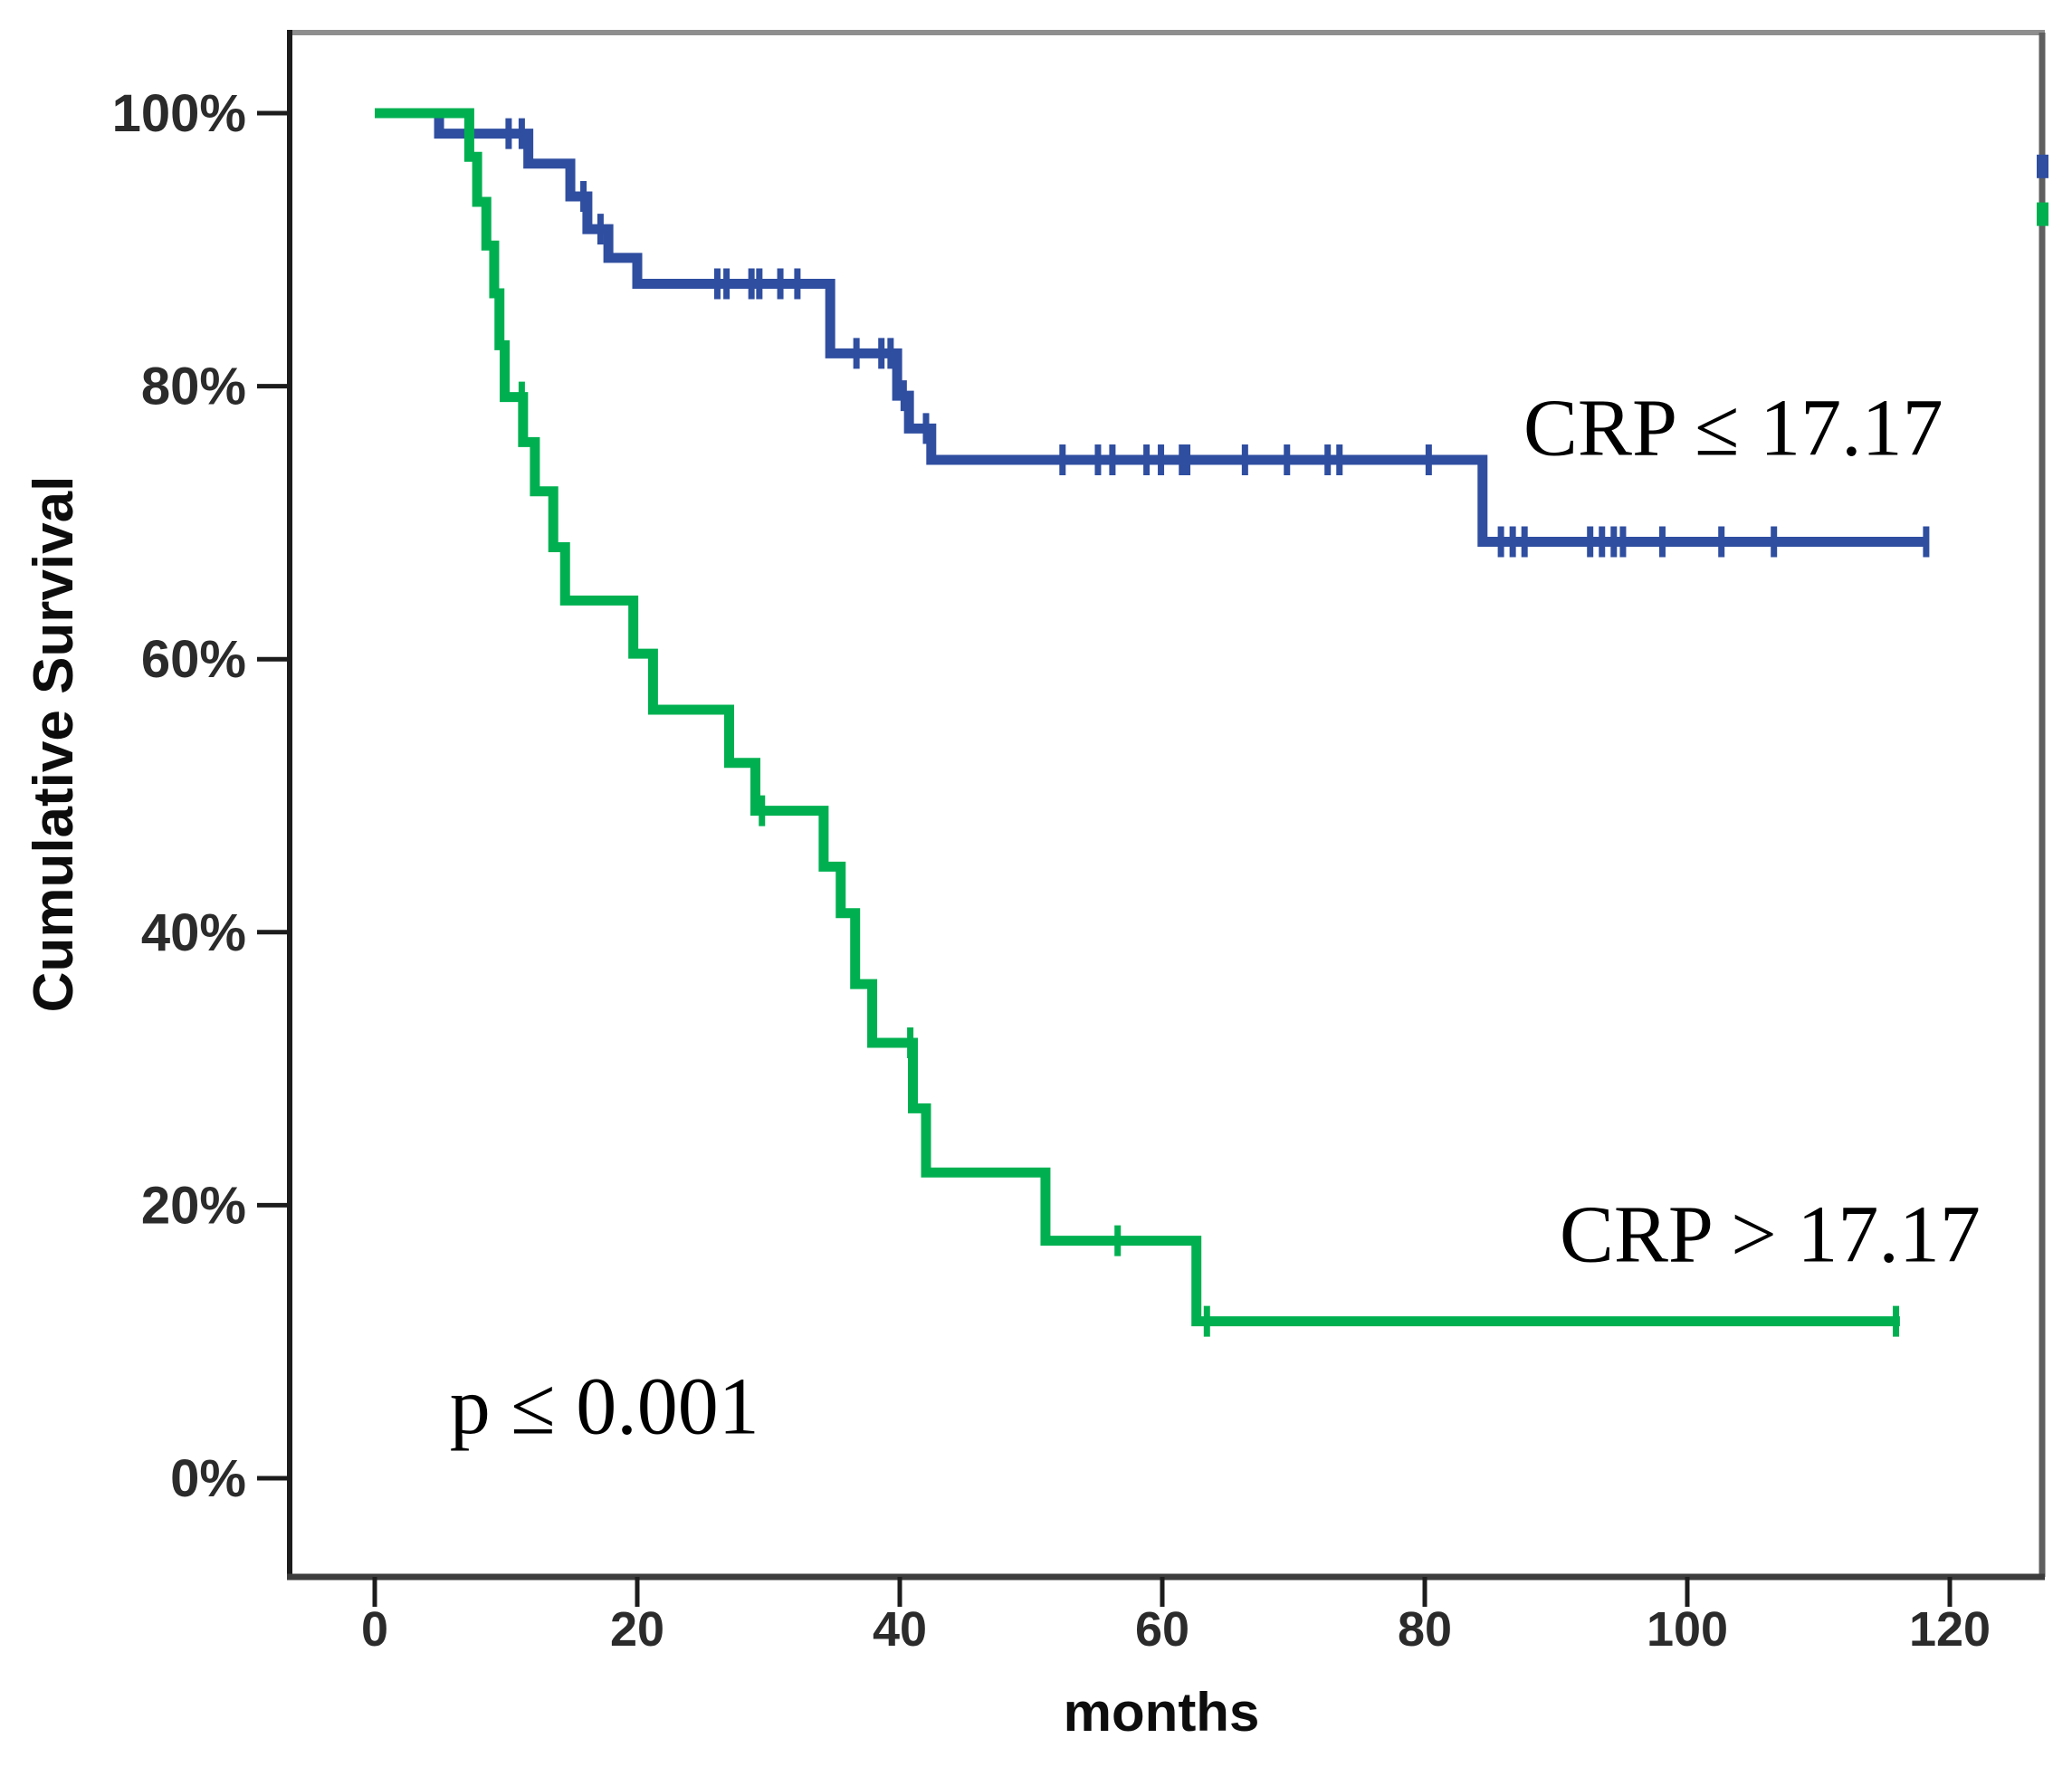  Describe the element at coordinates (193, 1205) in the screenshot. I see `y-tick-label: 20%` at that location.